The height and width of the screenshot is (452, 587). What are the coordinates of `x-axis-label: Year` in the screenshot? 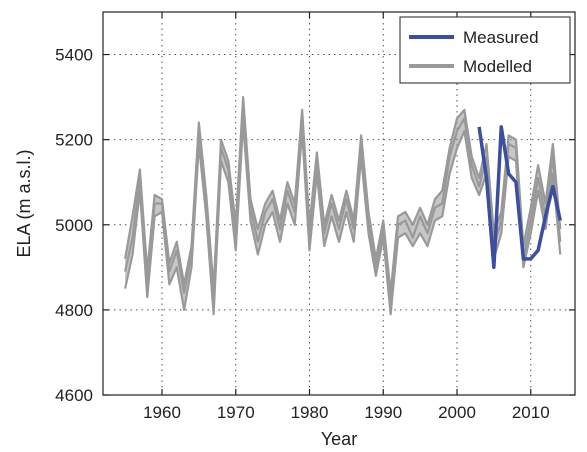 It's located at (339, 439).